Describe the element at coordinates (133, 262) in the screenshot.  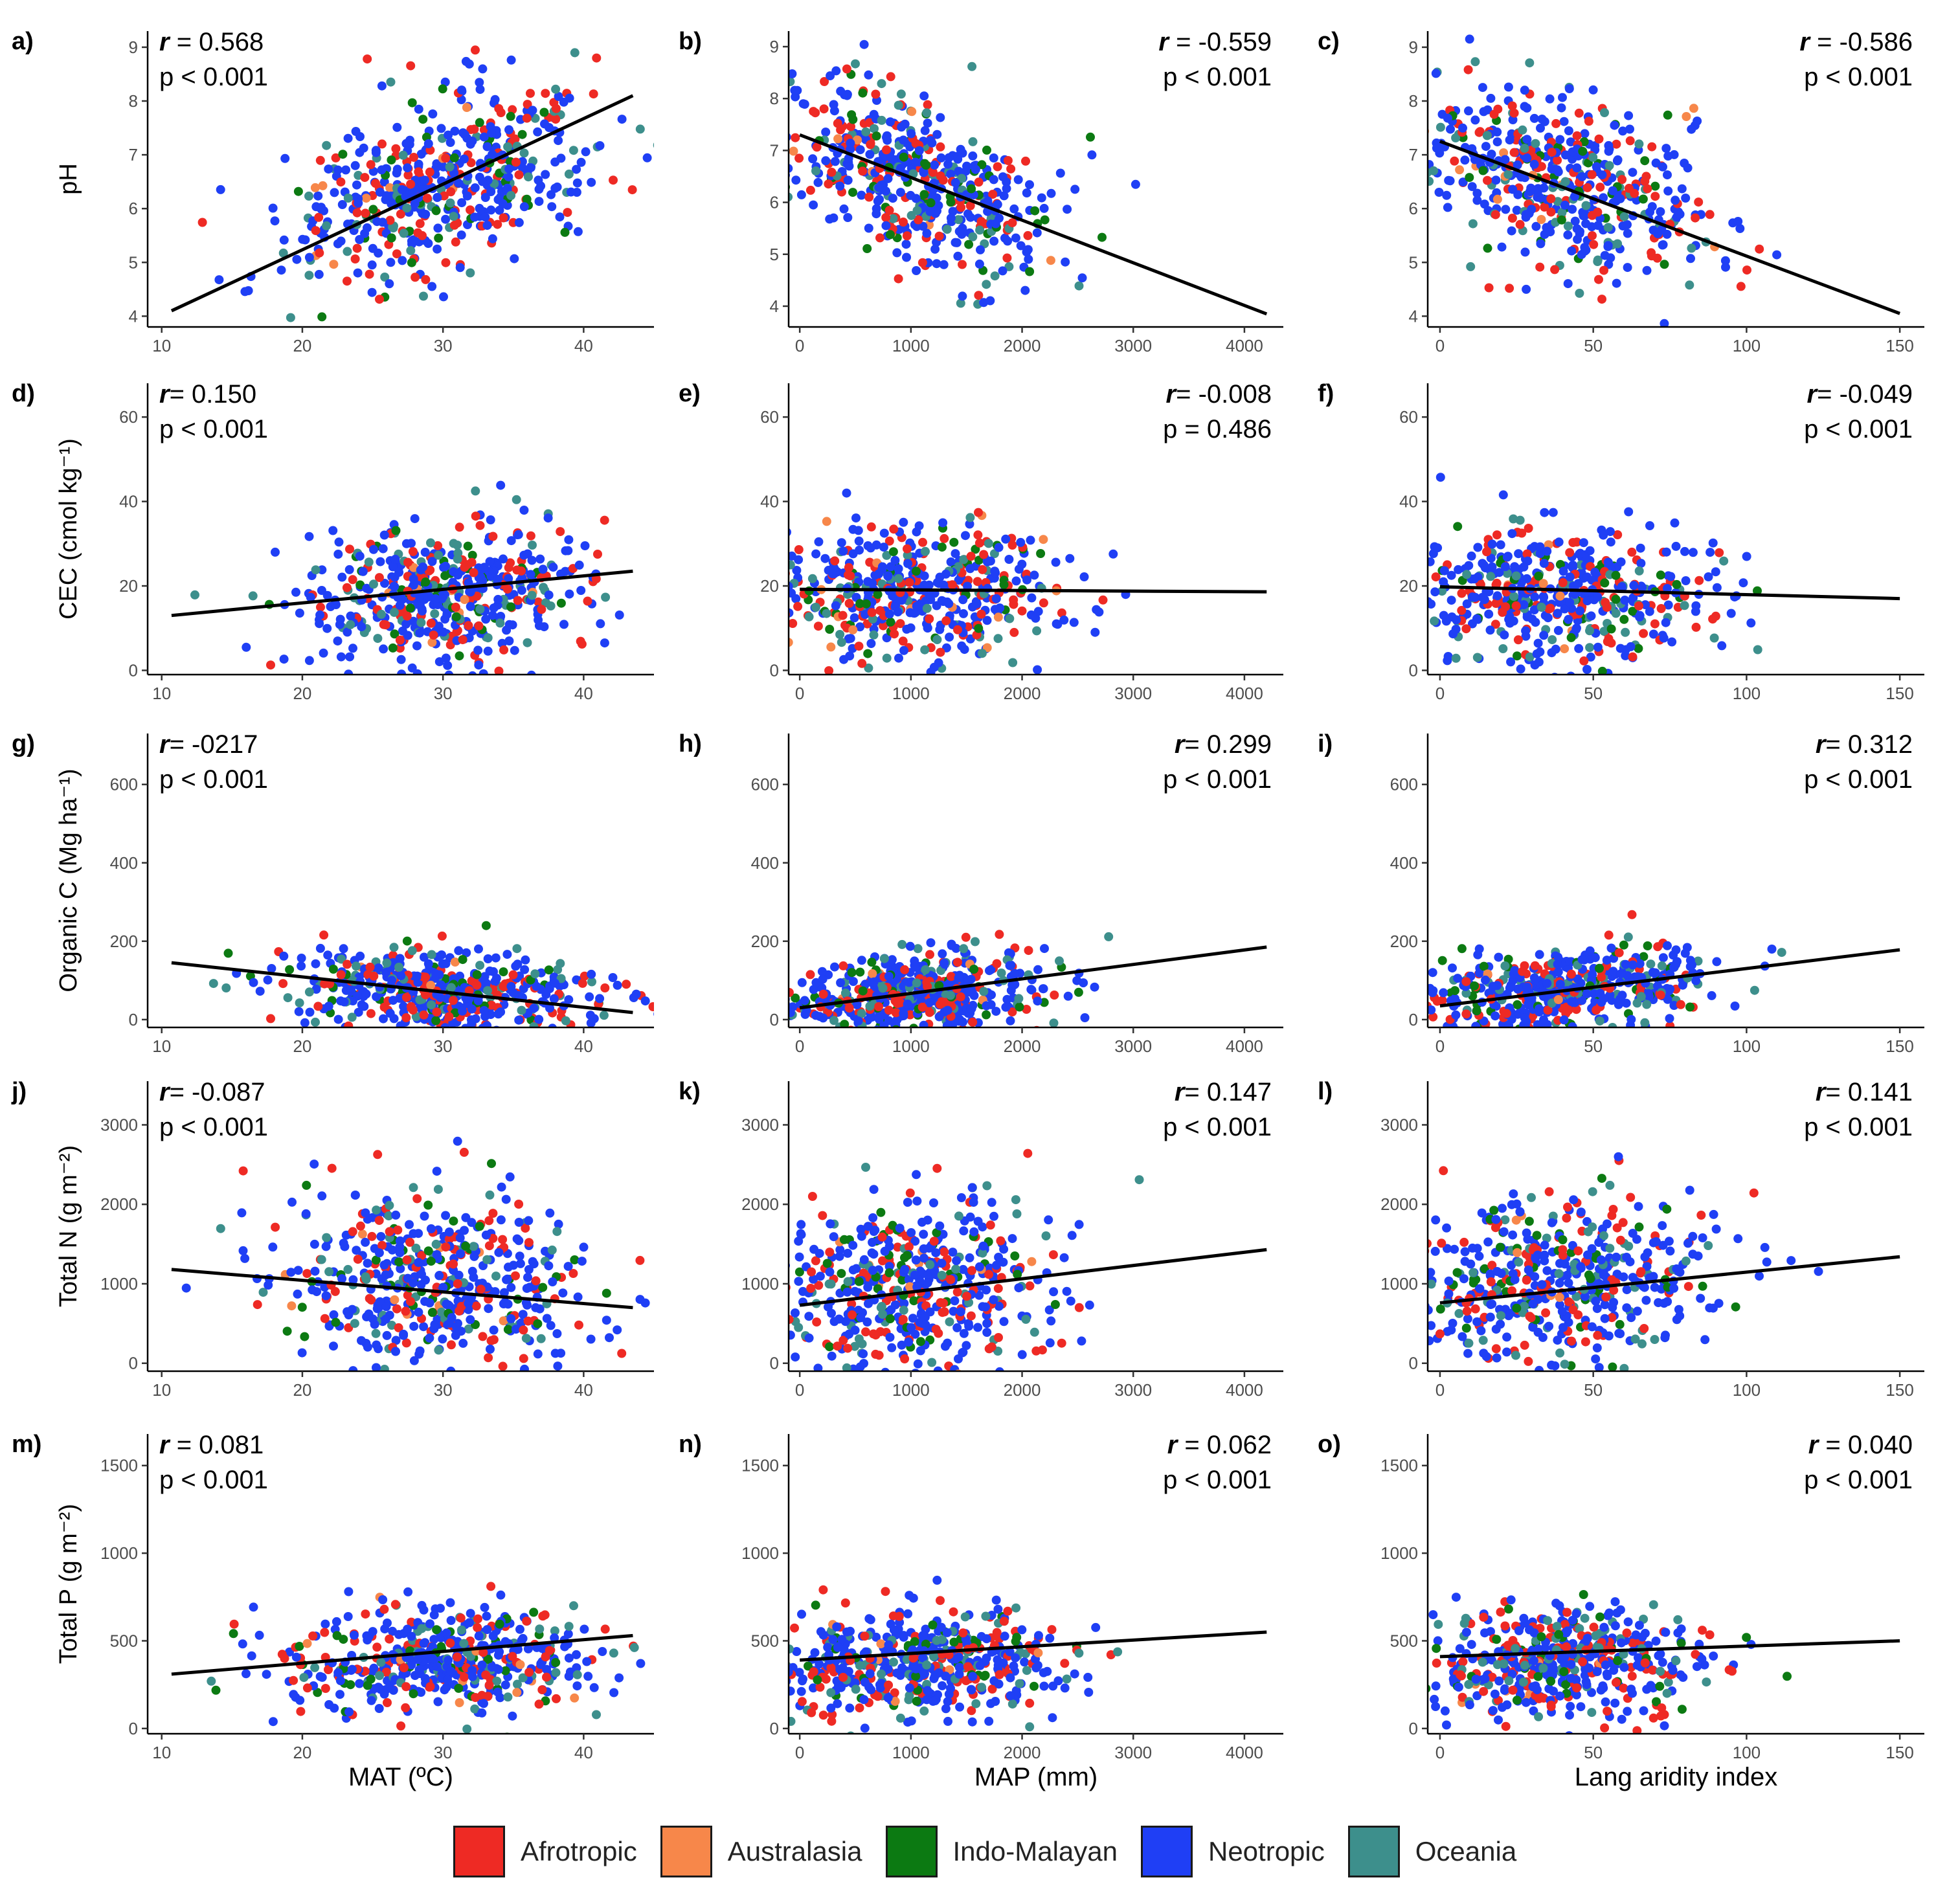
I see `y-tick-label: 5` at that location.